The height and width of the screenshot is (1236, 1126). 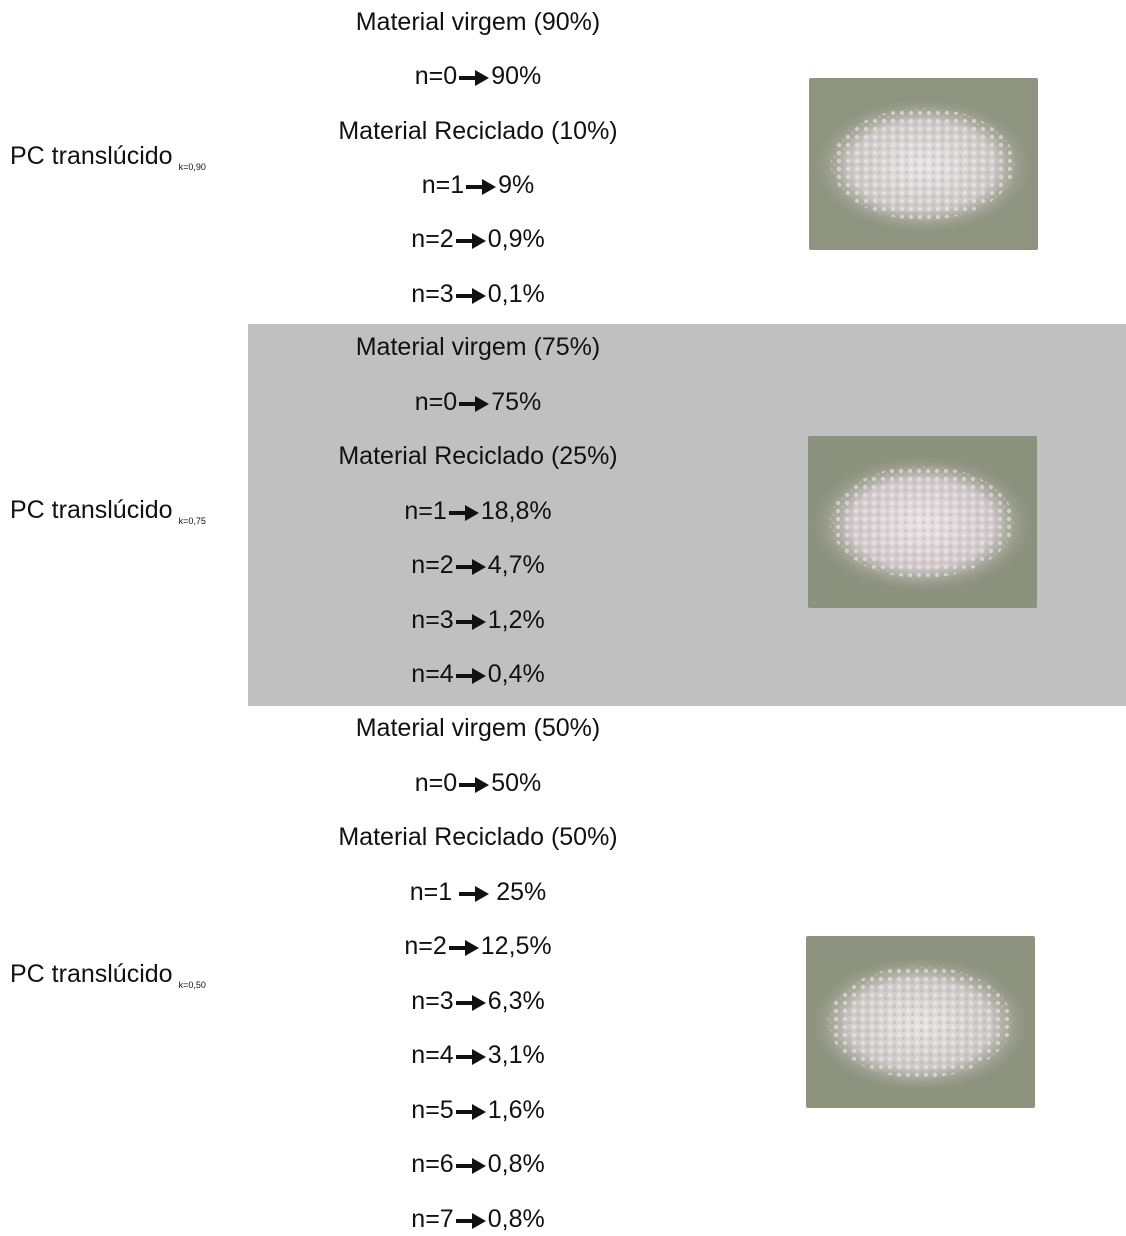 I want to click on list-item: n=0 50%, so click(x=478, y=783).